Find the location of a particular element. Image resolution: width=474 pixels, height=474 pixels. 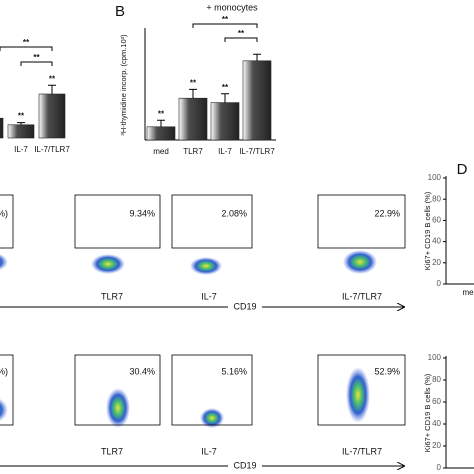

x-tick-label: TLR7 is located at coordinates (193, 151).